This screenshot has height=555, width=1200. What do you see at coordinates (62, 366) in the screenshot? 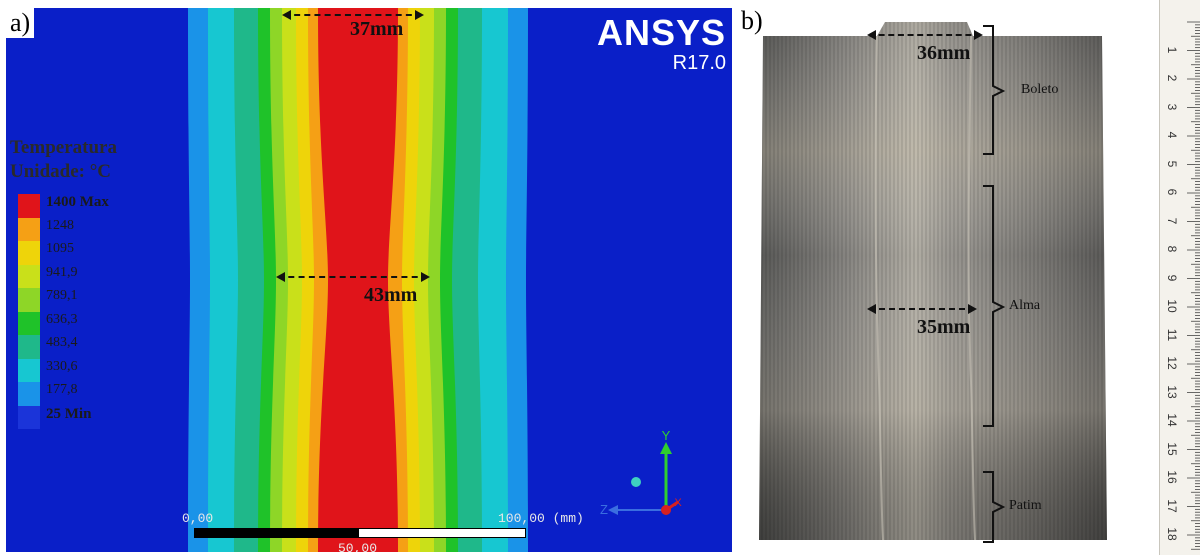
I see `legend-value: 330,6` at bounding box center [62, 366].